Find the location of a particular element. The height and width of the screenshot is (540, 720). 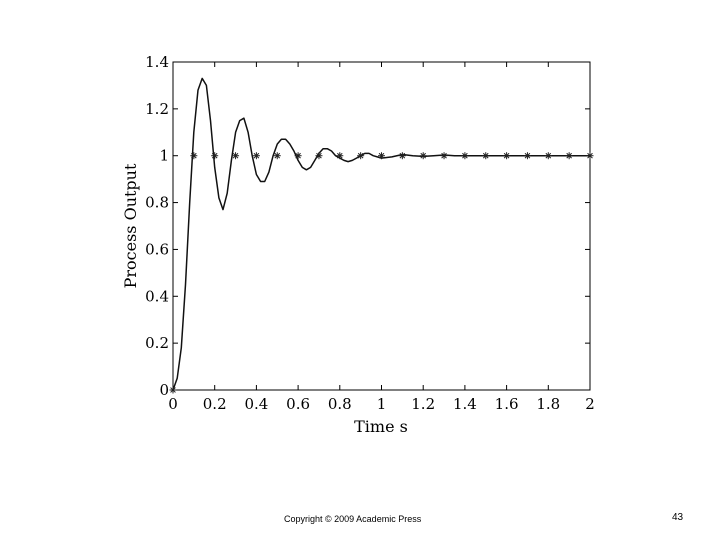

x-tick-label: 1.2 is located at coordinates (423, 404).